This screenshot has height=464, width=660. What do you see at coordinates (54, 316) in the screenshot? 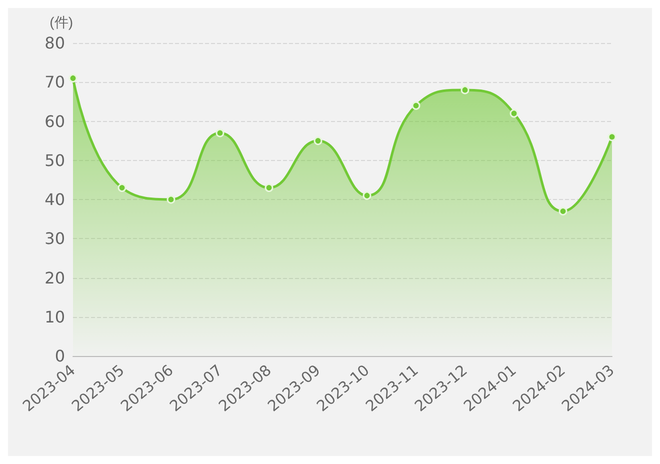
I see `y-tick-label: 10` at bounding box center [54, 316].